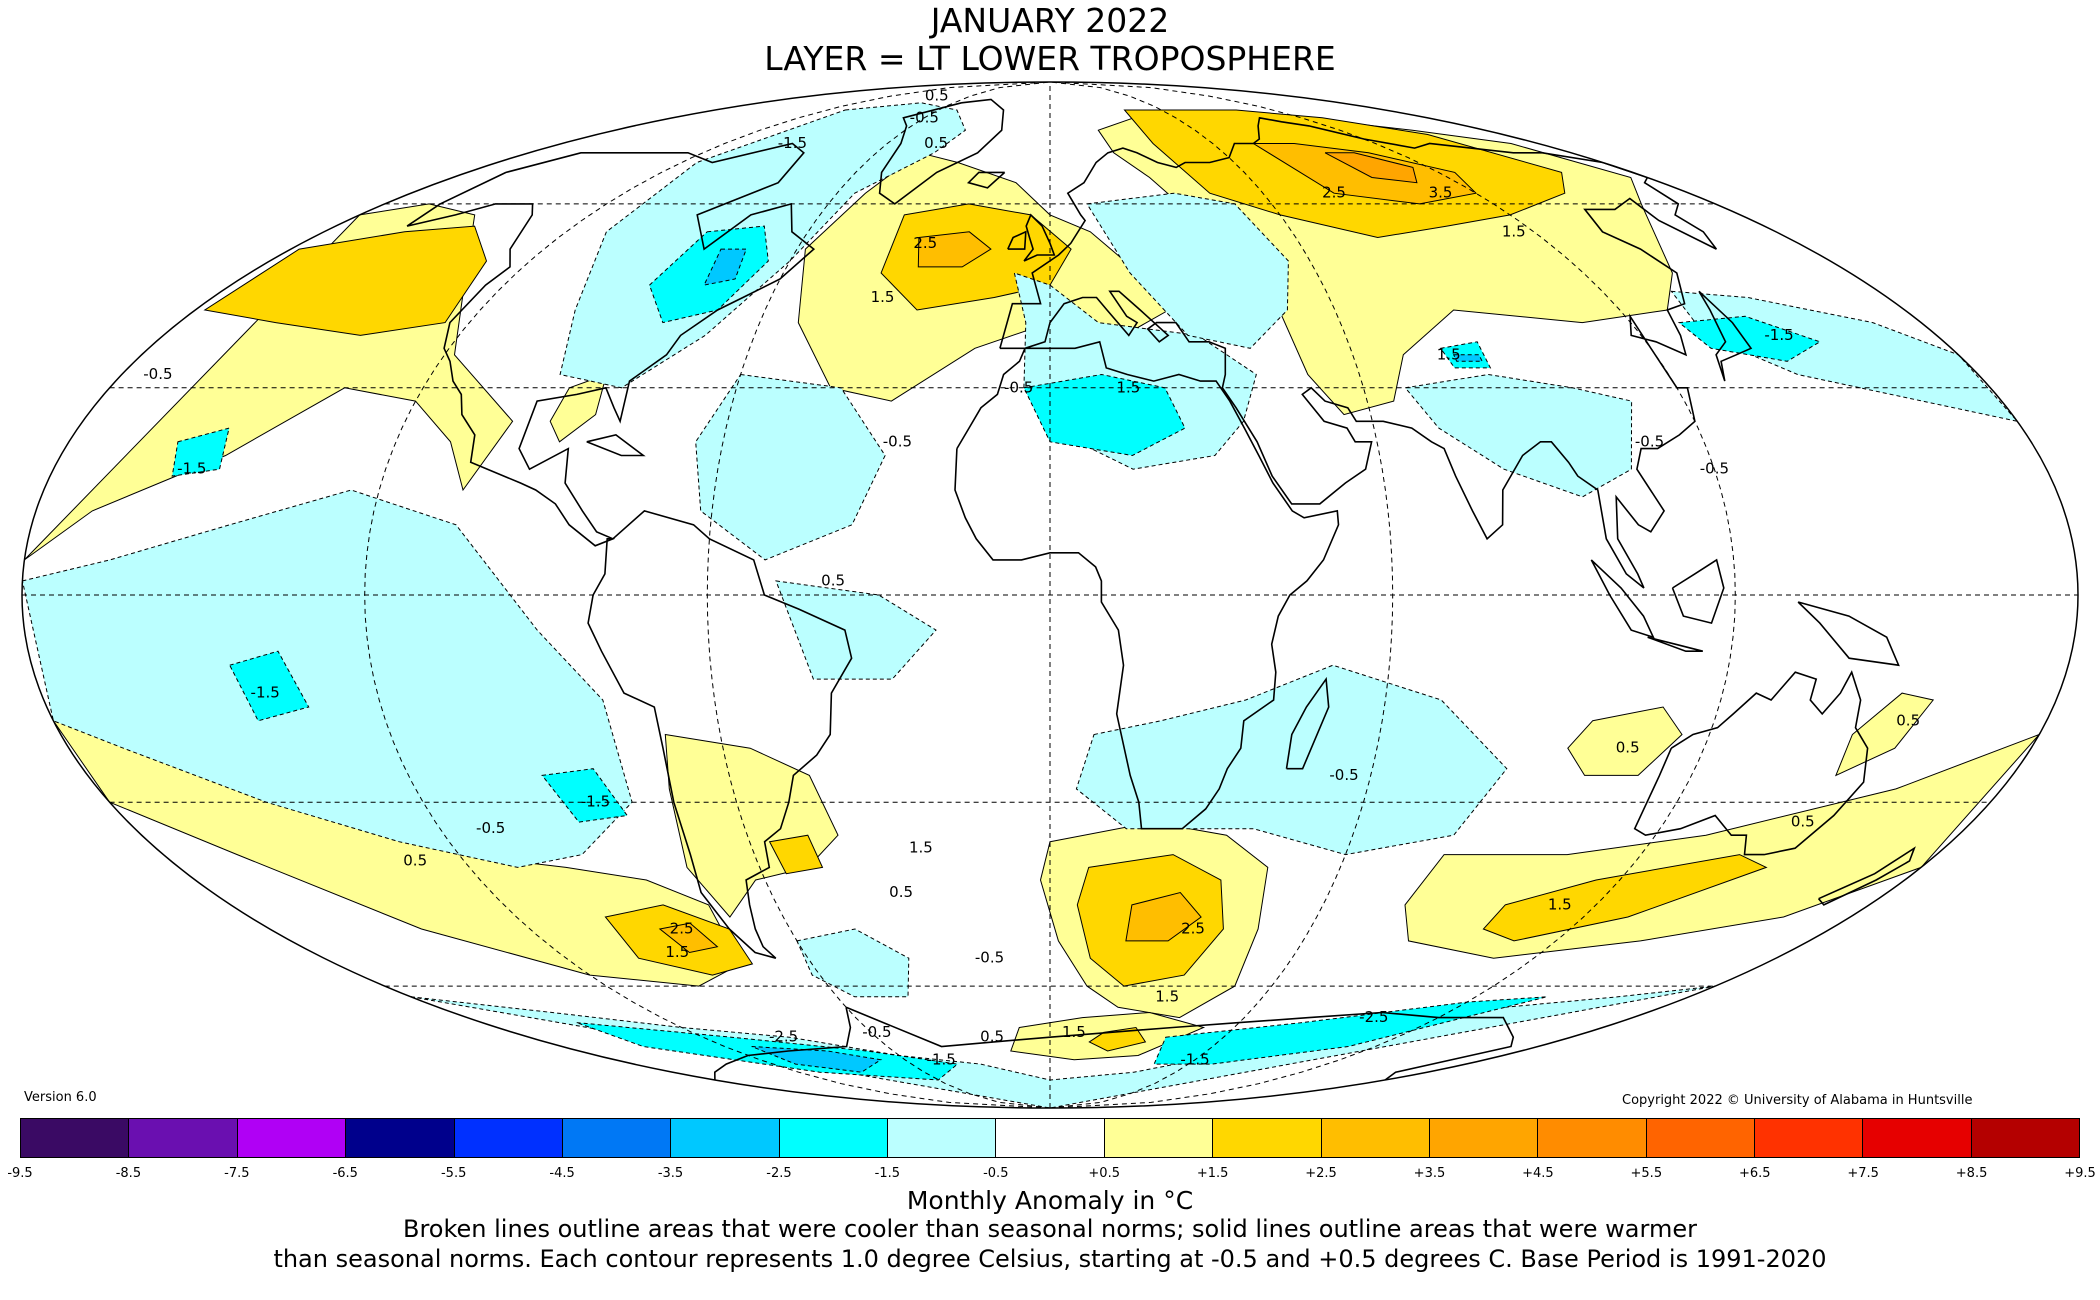  What do you see at coordinates (237, 1173) in the screenshot?
I see `legend-tick-label: -7.5` at bounding box center [237, 1173].